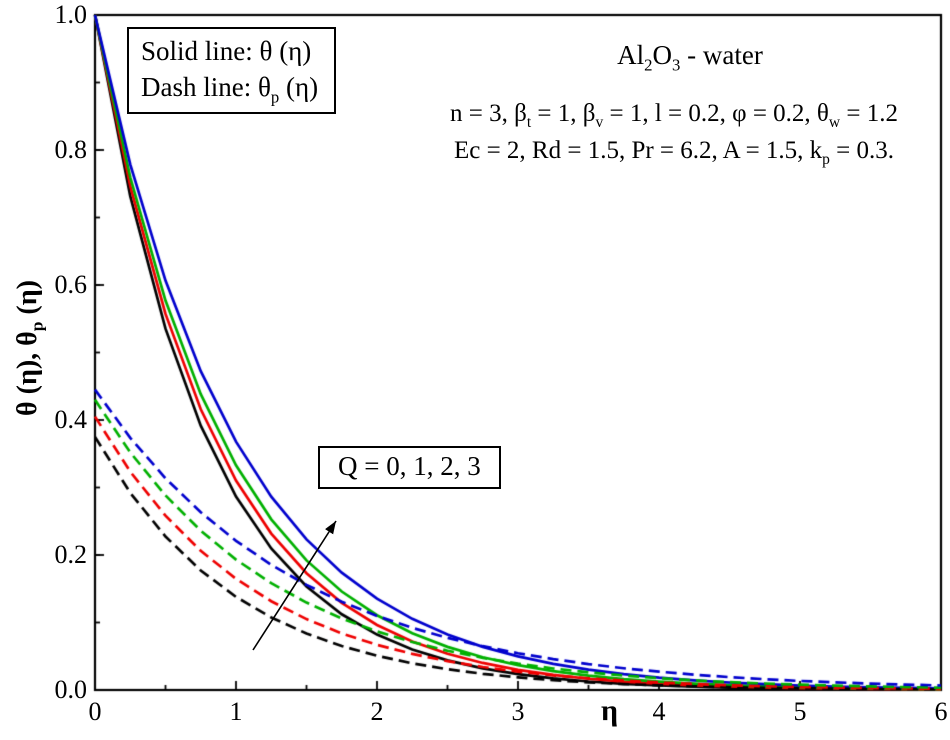 Image resolution: width=950 pixels, height=740 pixels. I want to click on x-tick-label: 5, so click(800, 711).